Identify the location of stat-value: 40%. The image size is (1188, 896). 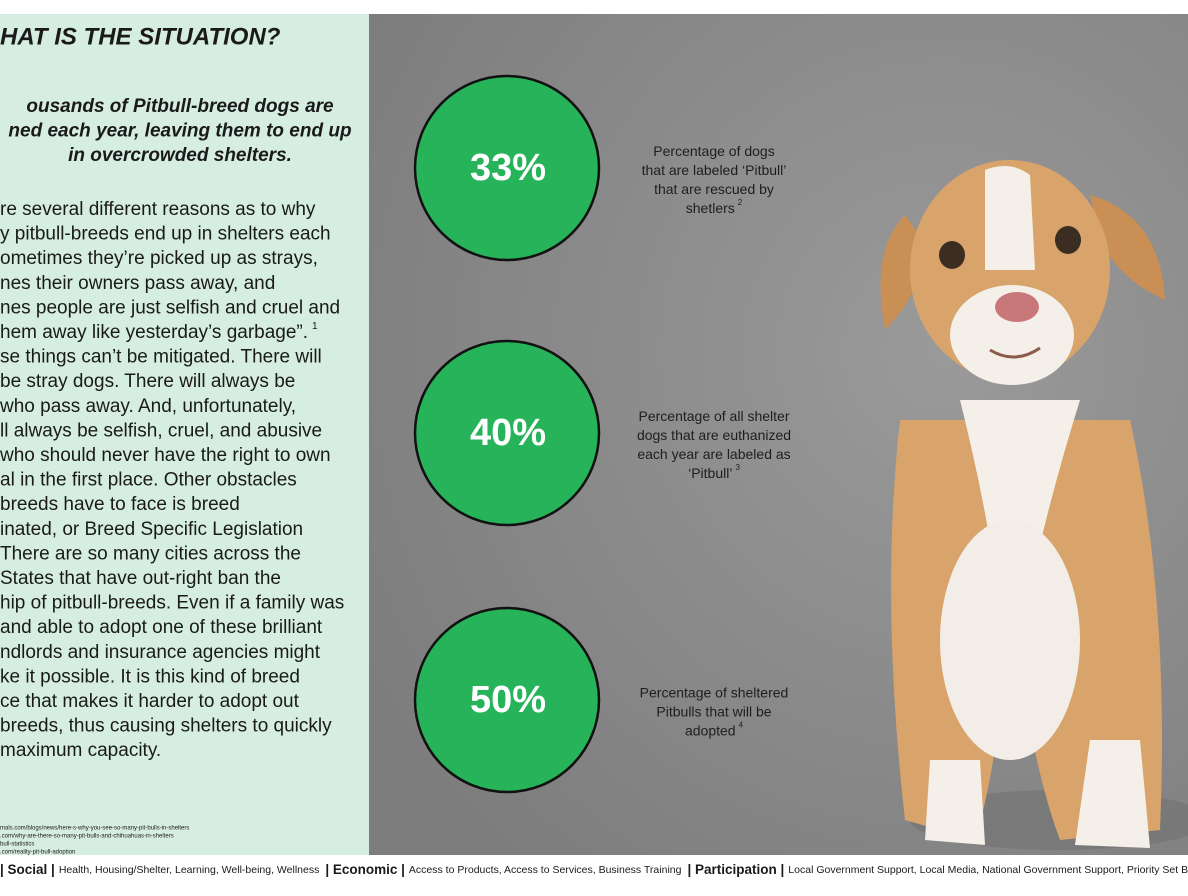
(508, 433).